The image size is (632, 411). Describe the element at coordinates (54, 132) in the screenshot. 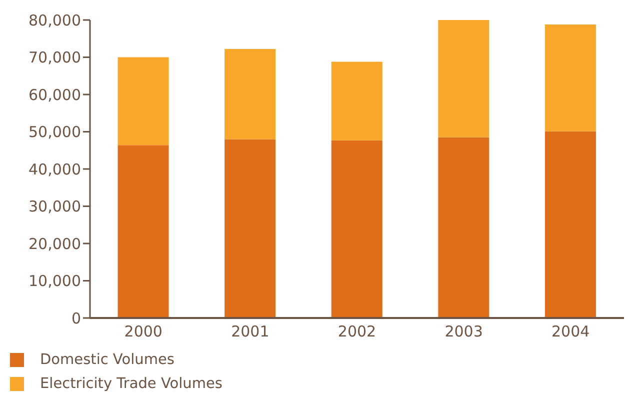

I see `y-tick-label: 50,000` at that location.